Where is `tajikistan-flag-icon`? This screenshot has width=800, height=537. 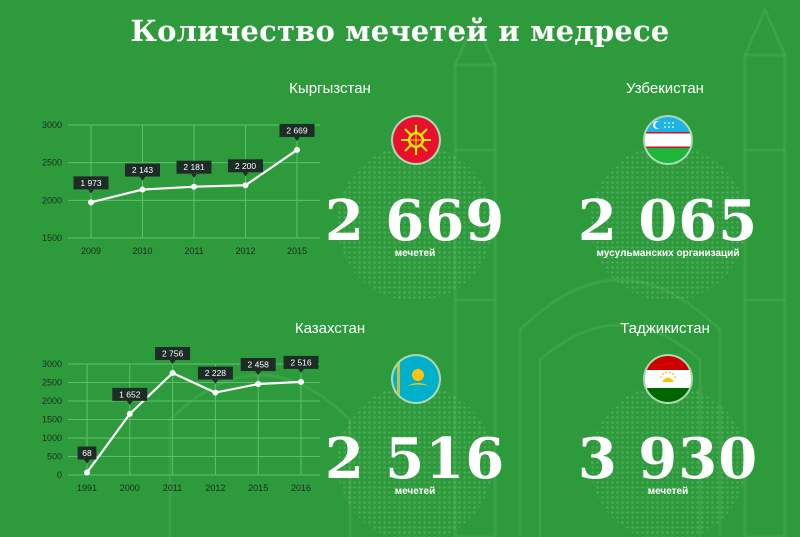 tajikistan-flag-icon is located at coordinates (668, 379).